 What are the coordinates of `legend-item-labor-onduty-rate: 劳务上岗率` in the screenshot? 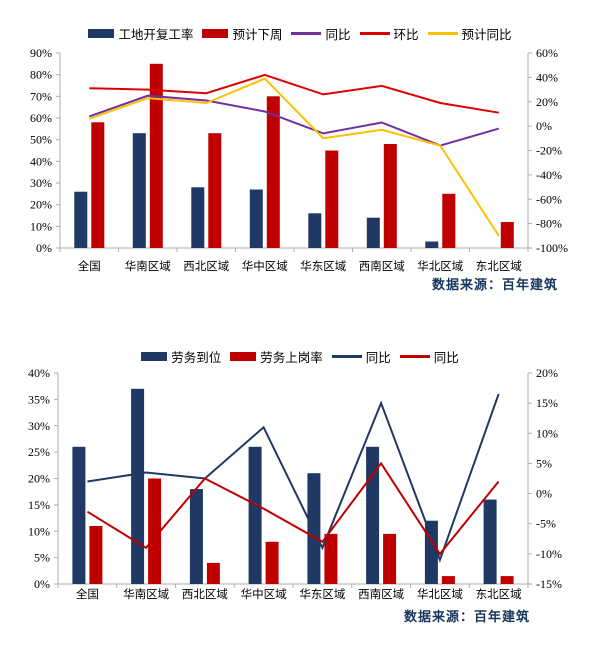 It's located at (276, 356).